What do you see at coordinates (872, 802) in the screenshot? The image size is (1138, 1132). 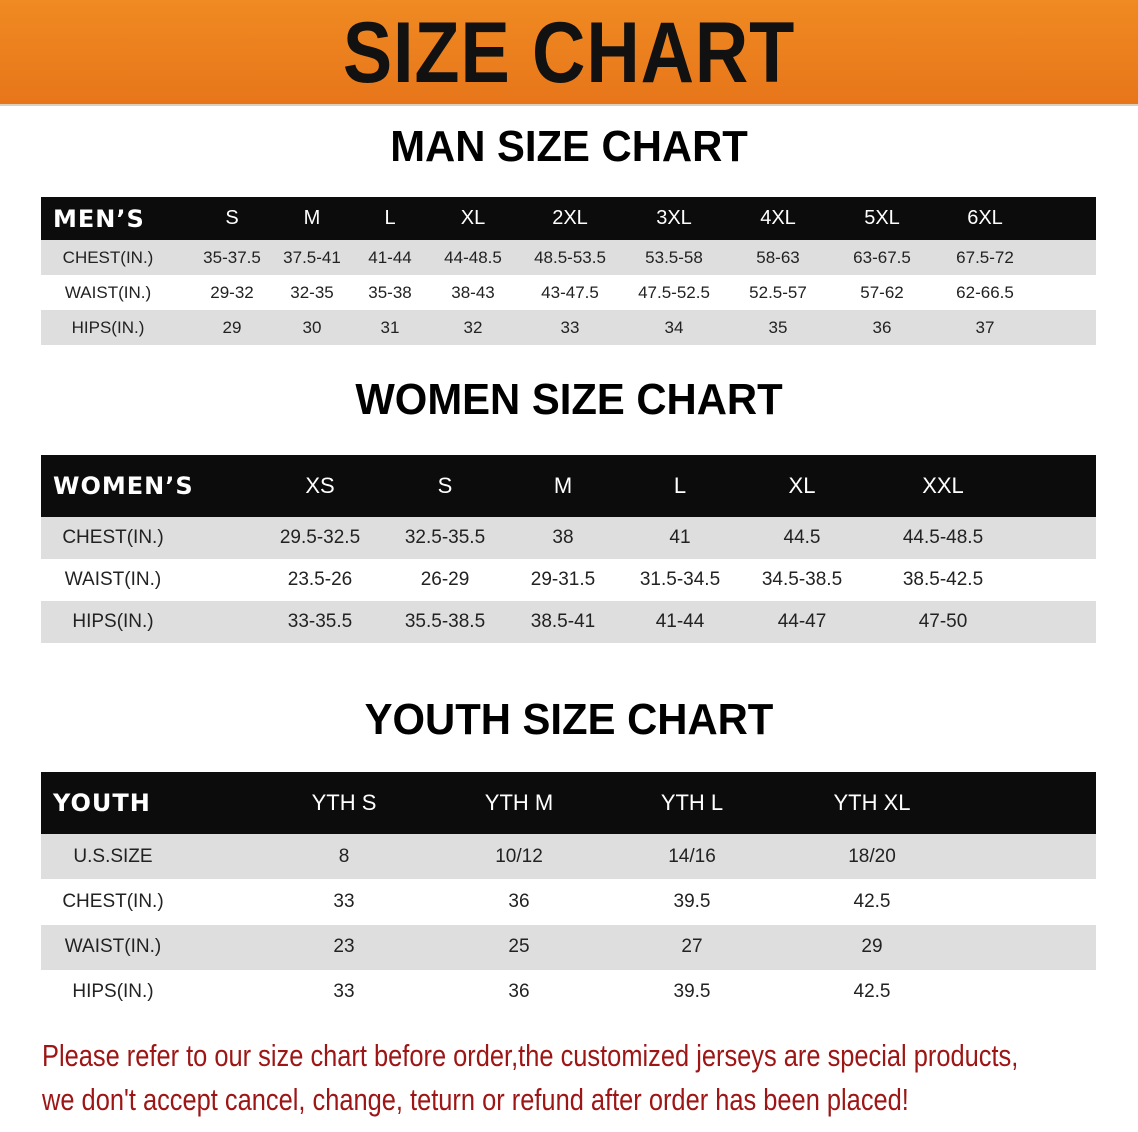 I see `size-header-yth-xl: YTH XL` at bounding box center [872, 802].